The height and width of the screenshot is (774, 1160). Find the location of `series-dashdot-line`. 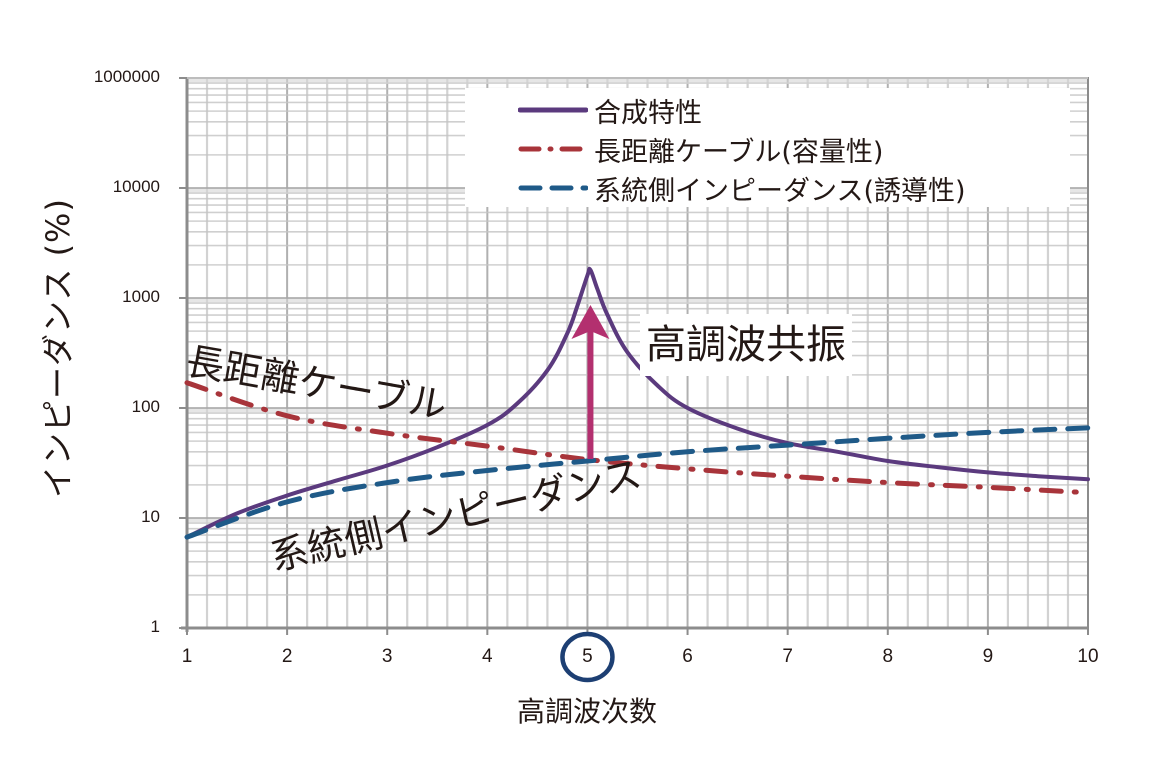

series-dashdot-line is located at coordinates (637, 438).